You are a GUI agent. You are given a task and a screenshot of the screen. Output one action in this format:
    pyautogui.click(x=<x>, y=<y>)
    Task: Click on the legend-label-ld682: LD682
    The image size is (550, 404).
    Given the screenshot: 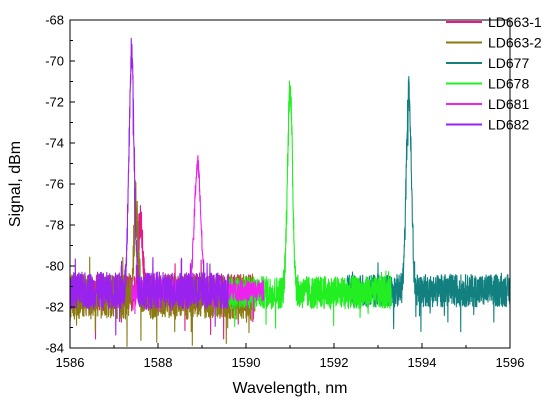 What is the action you would take?
    pyautogui.click(x=508, y=125)
    